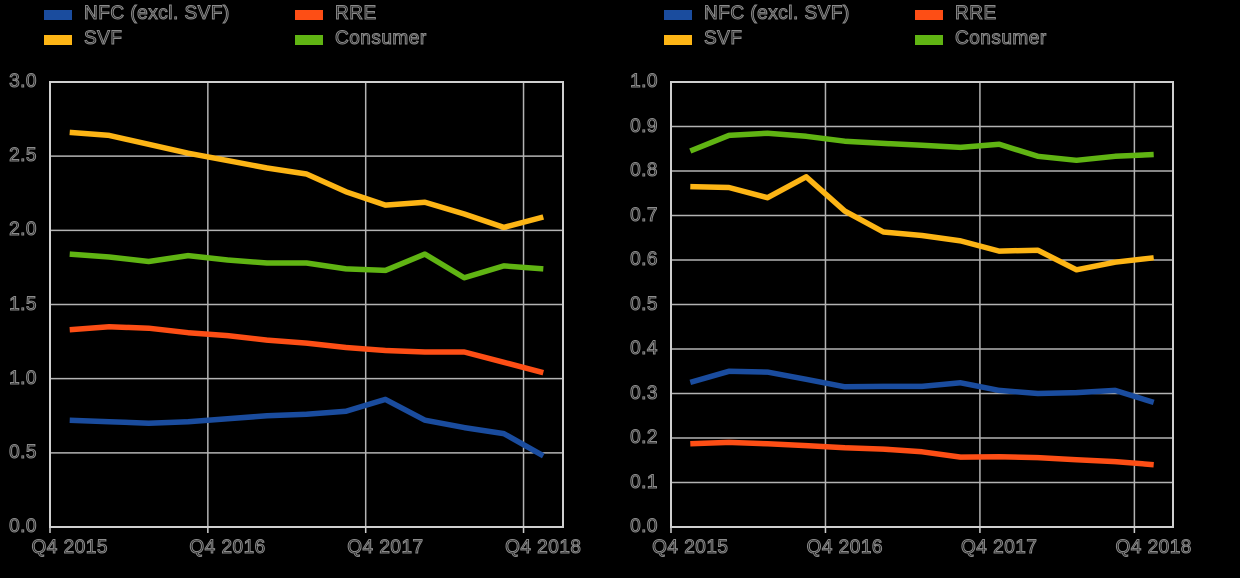 The height and width of the screenshot is (578, 1240). I want to click on y-tick-label: 0.2, so click(644, 438).